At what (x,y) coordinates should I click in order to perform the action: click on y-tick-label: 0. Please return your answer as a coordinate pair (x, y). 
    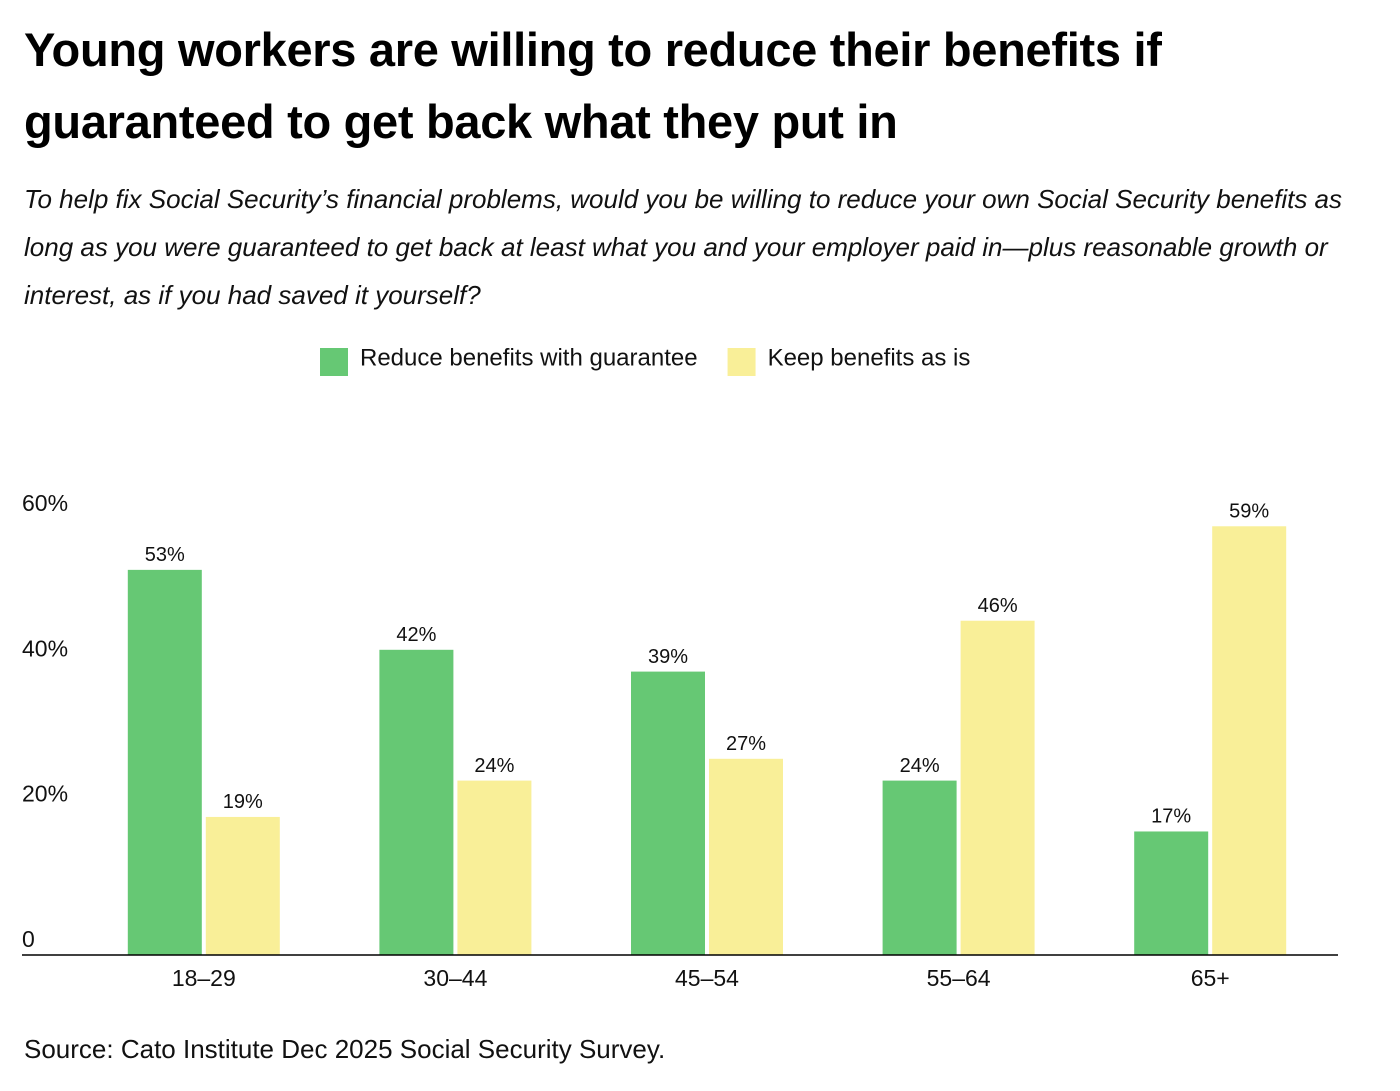
    Looking at the image, I should click on (28, 939).